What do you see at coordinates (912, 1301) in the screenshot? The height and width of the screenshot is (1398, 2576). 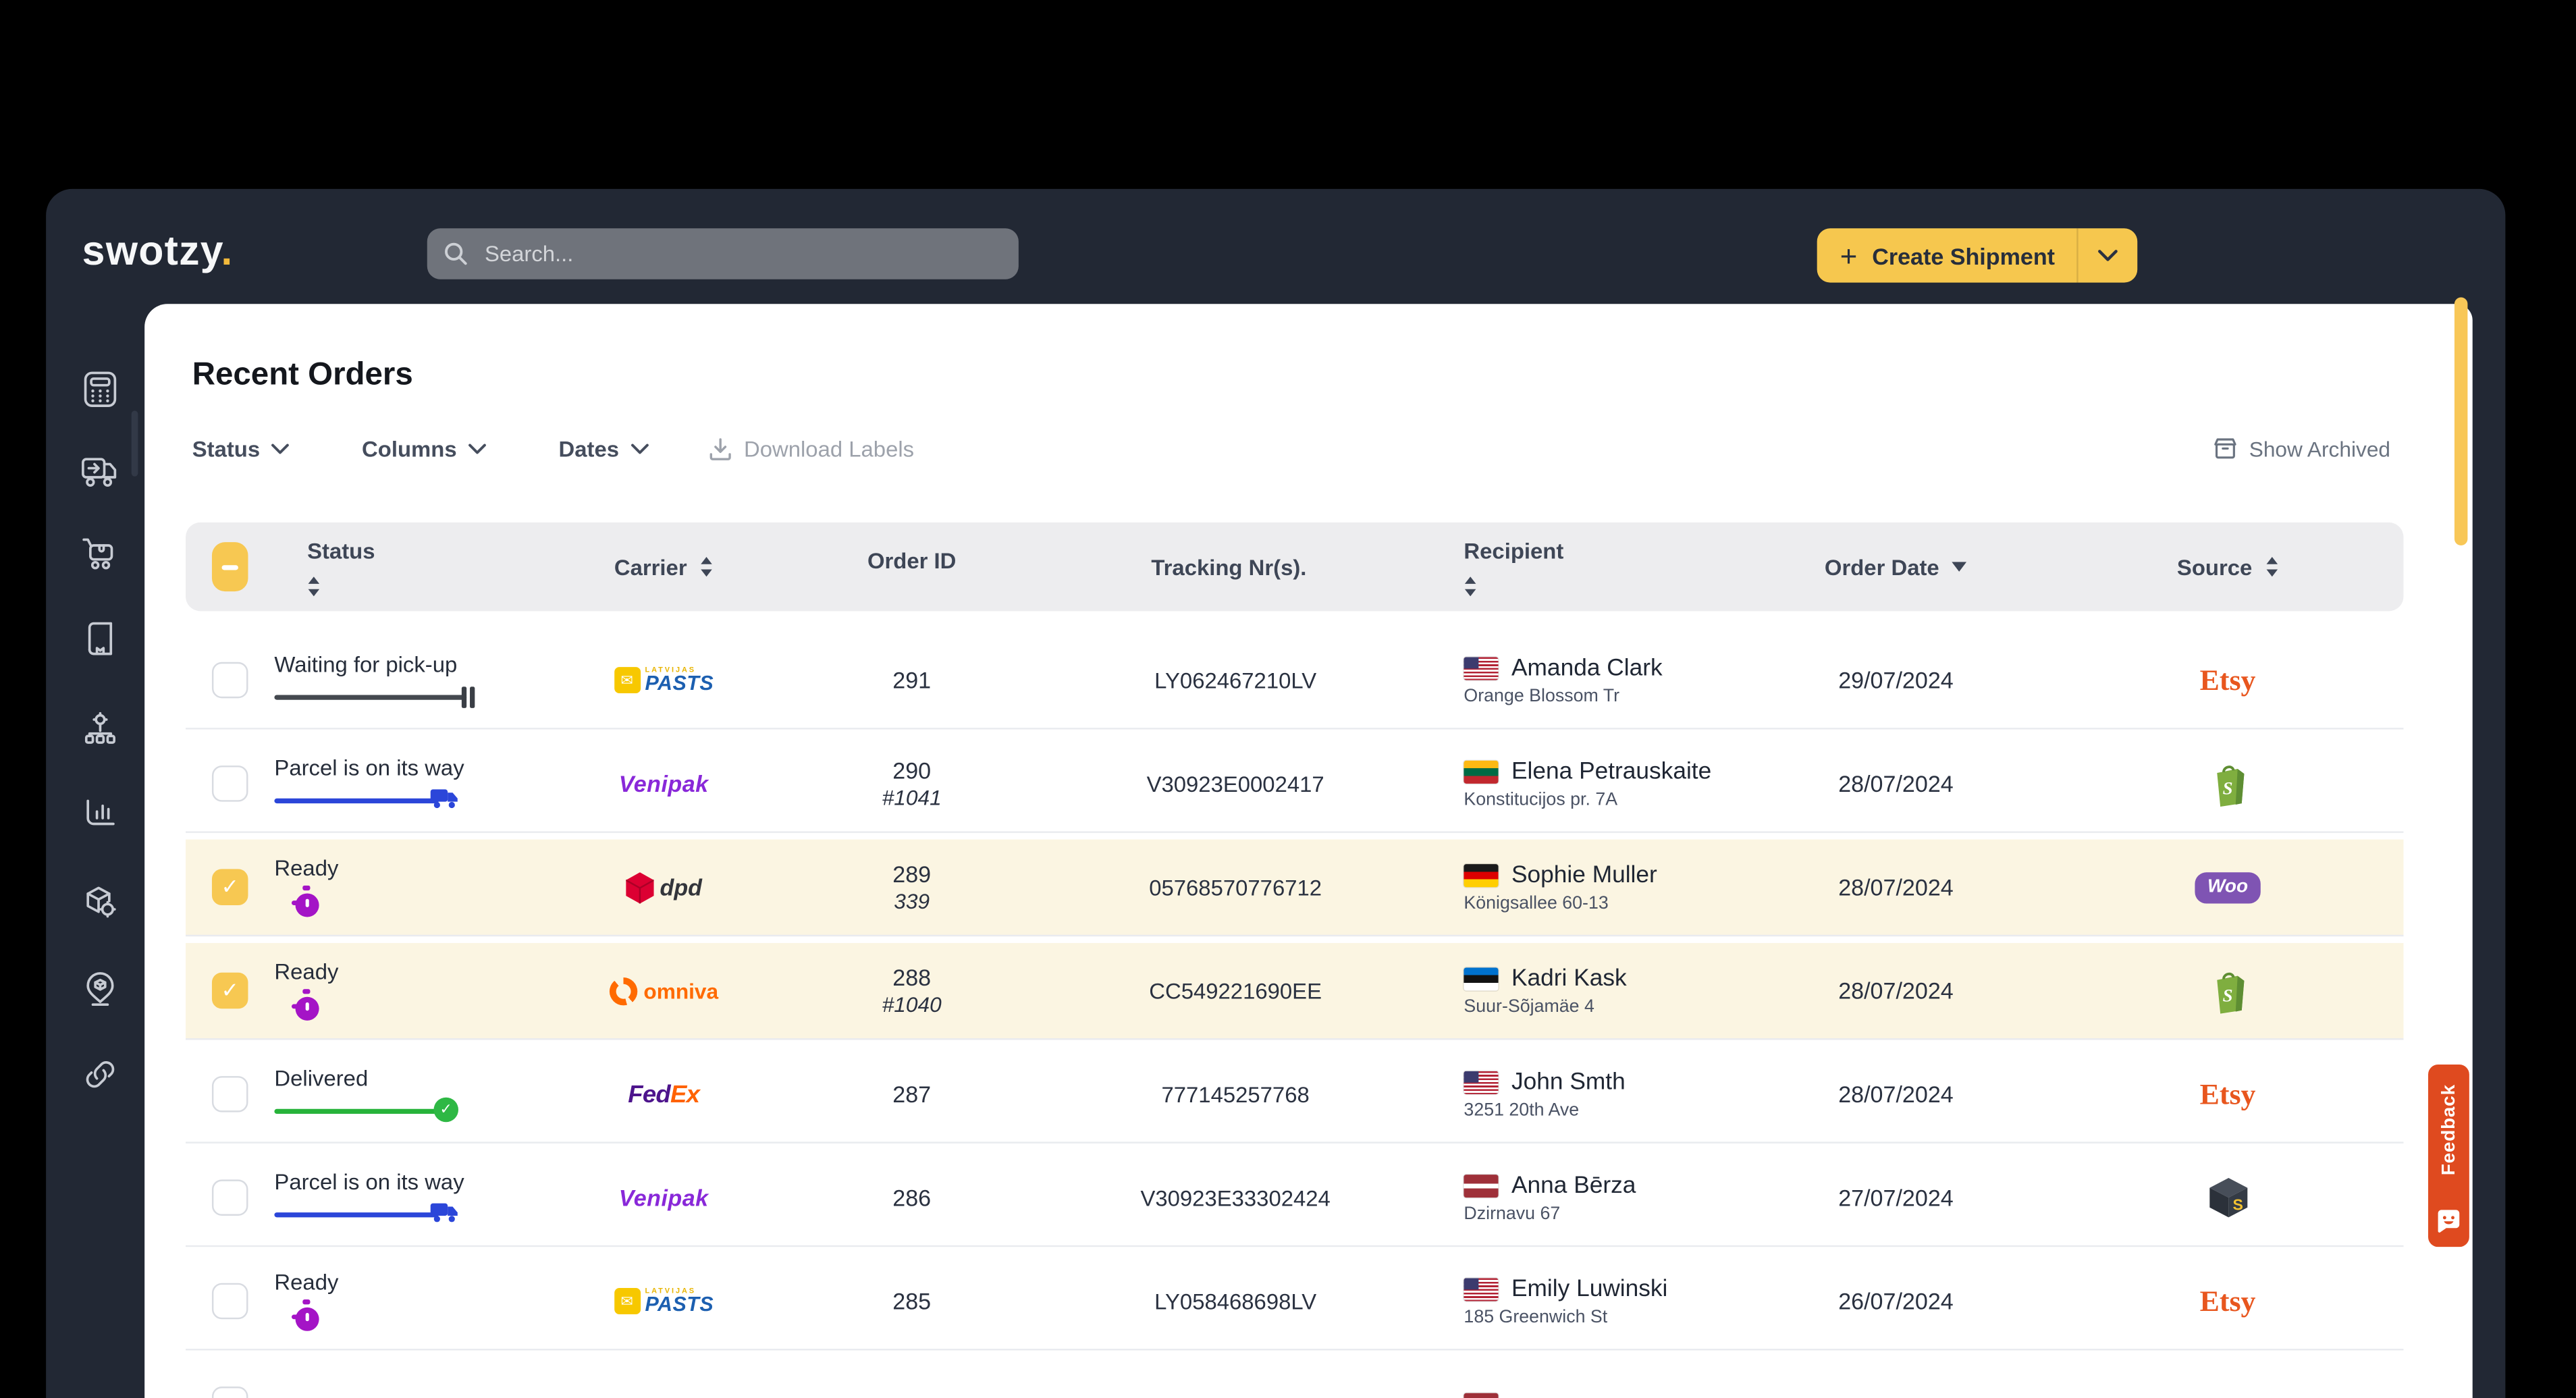 I see `order-id-cell: 285` at bounding box center [912, 1301].